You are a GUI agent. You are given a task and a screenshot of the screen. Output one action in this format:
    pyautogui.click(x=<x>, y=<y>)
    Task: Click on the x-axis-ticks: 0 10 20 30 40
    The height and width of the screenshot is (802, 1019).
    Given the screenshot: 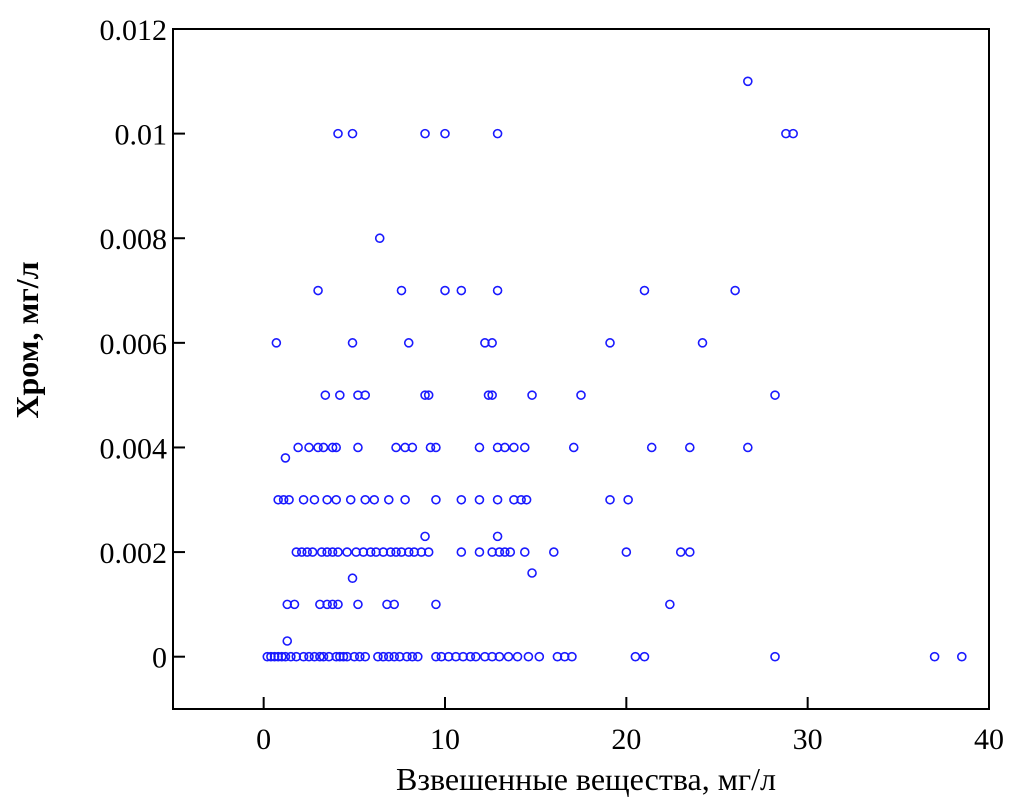 What is the action you would take?
    pyautogui.click(x=630, y=726)
    